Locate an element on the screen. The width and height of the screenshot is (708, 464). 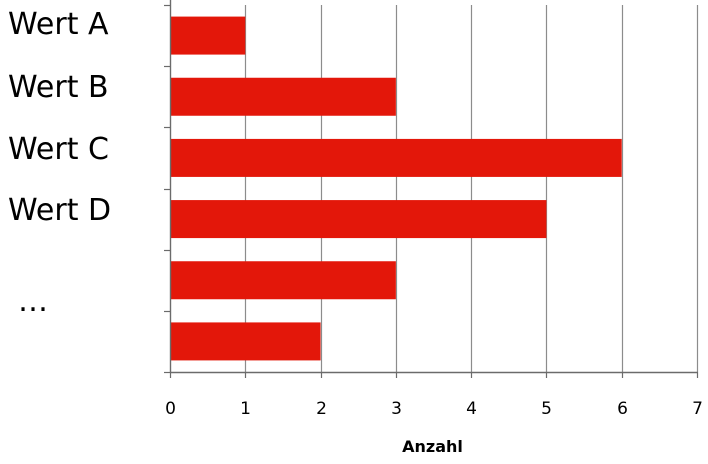
x-tick-label-0: 0 is located at coordinates (170, 409).